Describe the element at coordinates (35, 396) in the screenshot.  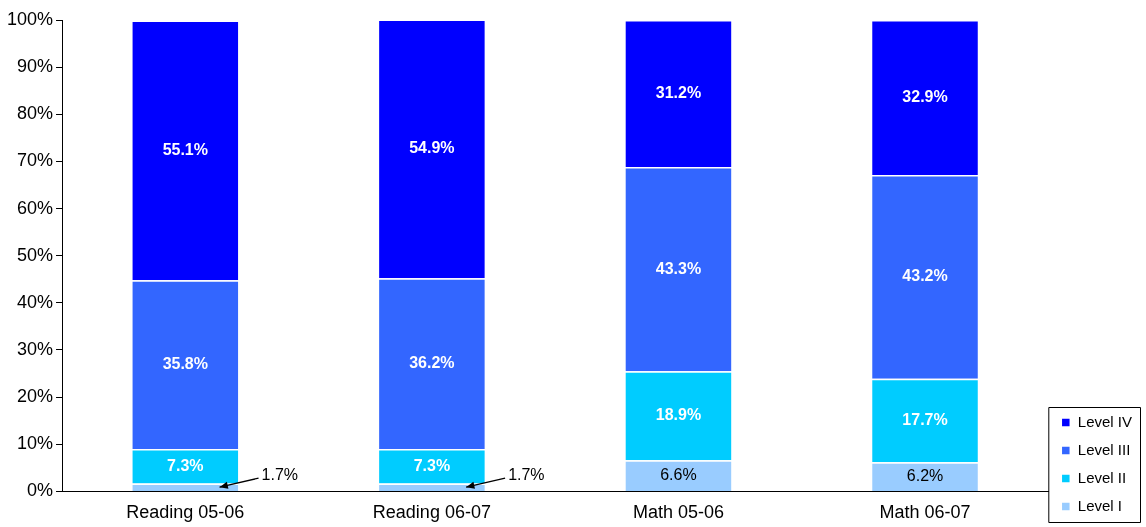
I see `y-tick-label: 20%` at that location.